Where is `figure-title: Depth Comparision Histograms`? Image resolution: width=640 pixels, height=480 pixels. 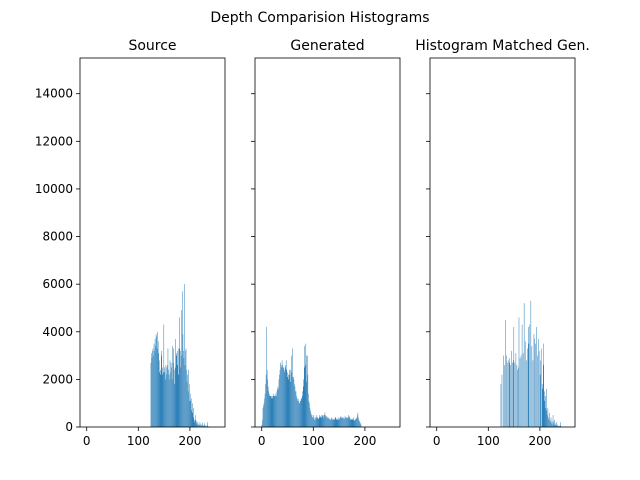
figure-title: Depth Comparision Histograms is located at coordinates (319, 18).